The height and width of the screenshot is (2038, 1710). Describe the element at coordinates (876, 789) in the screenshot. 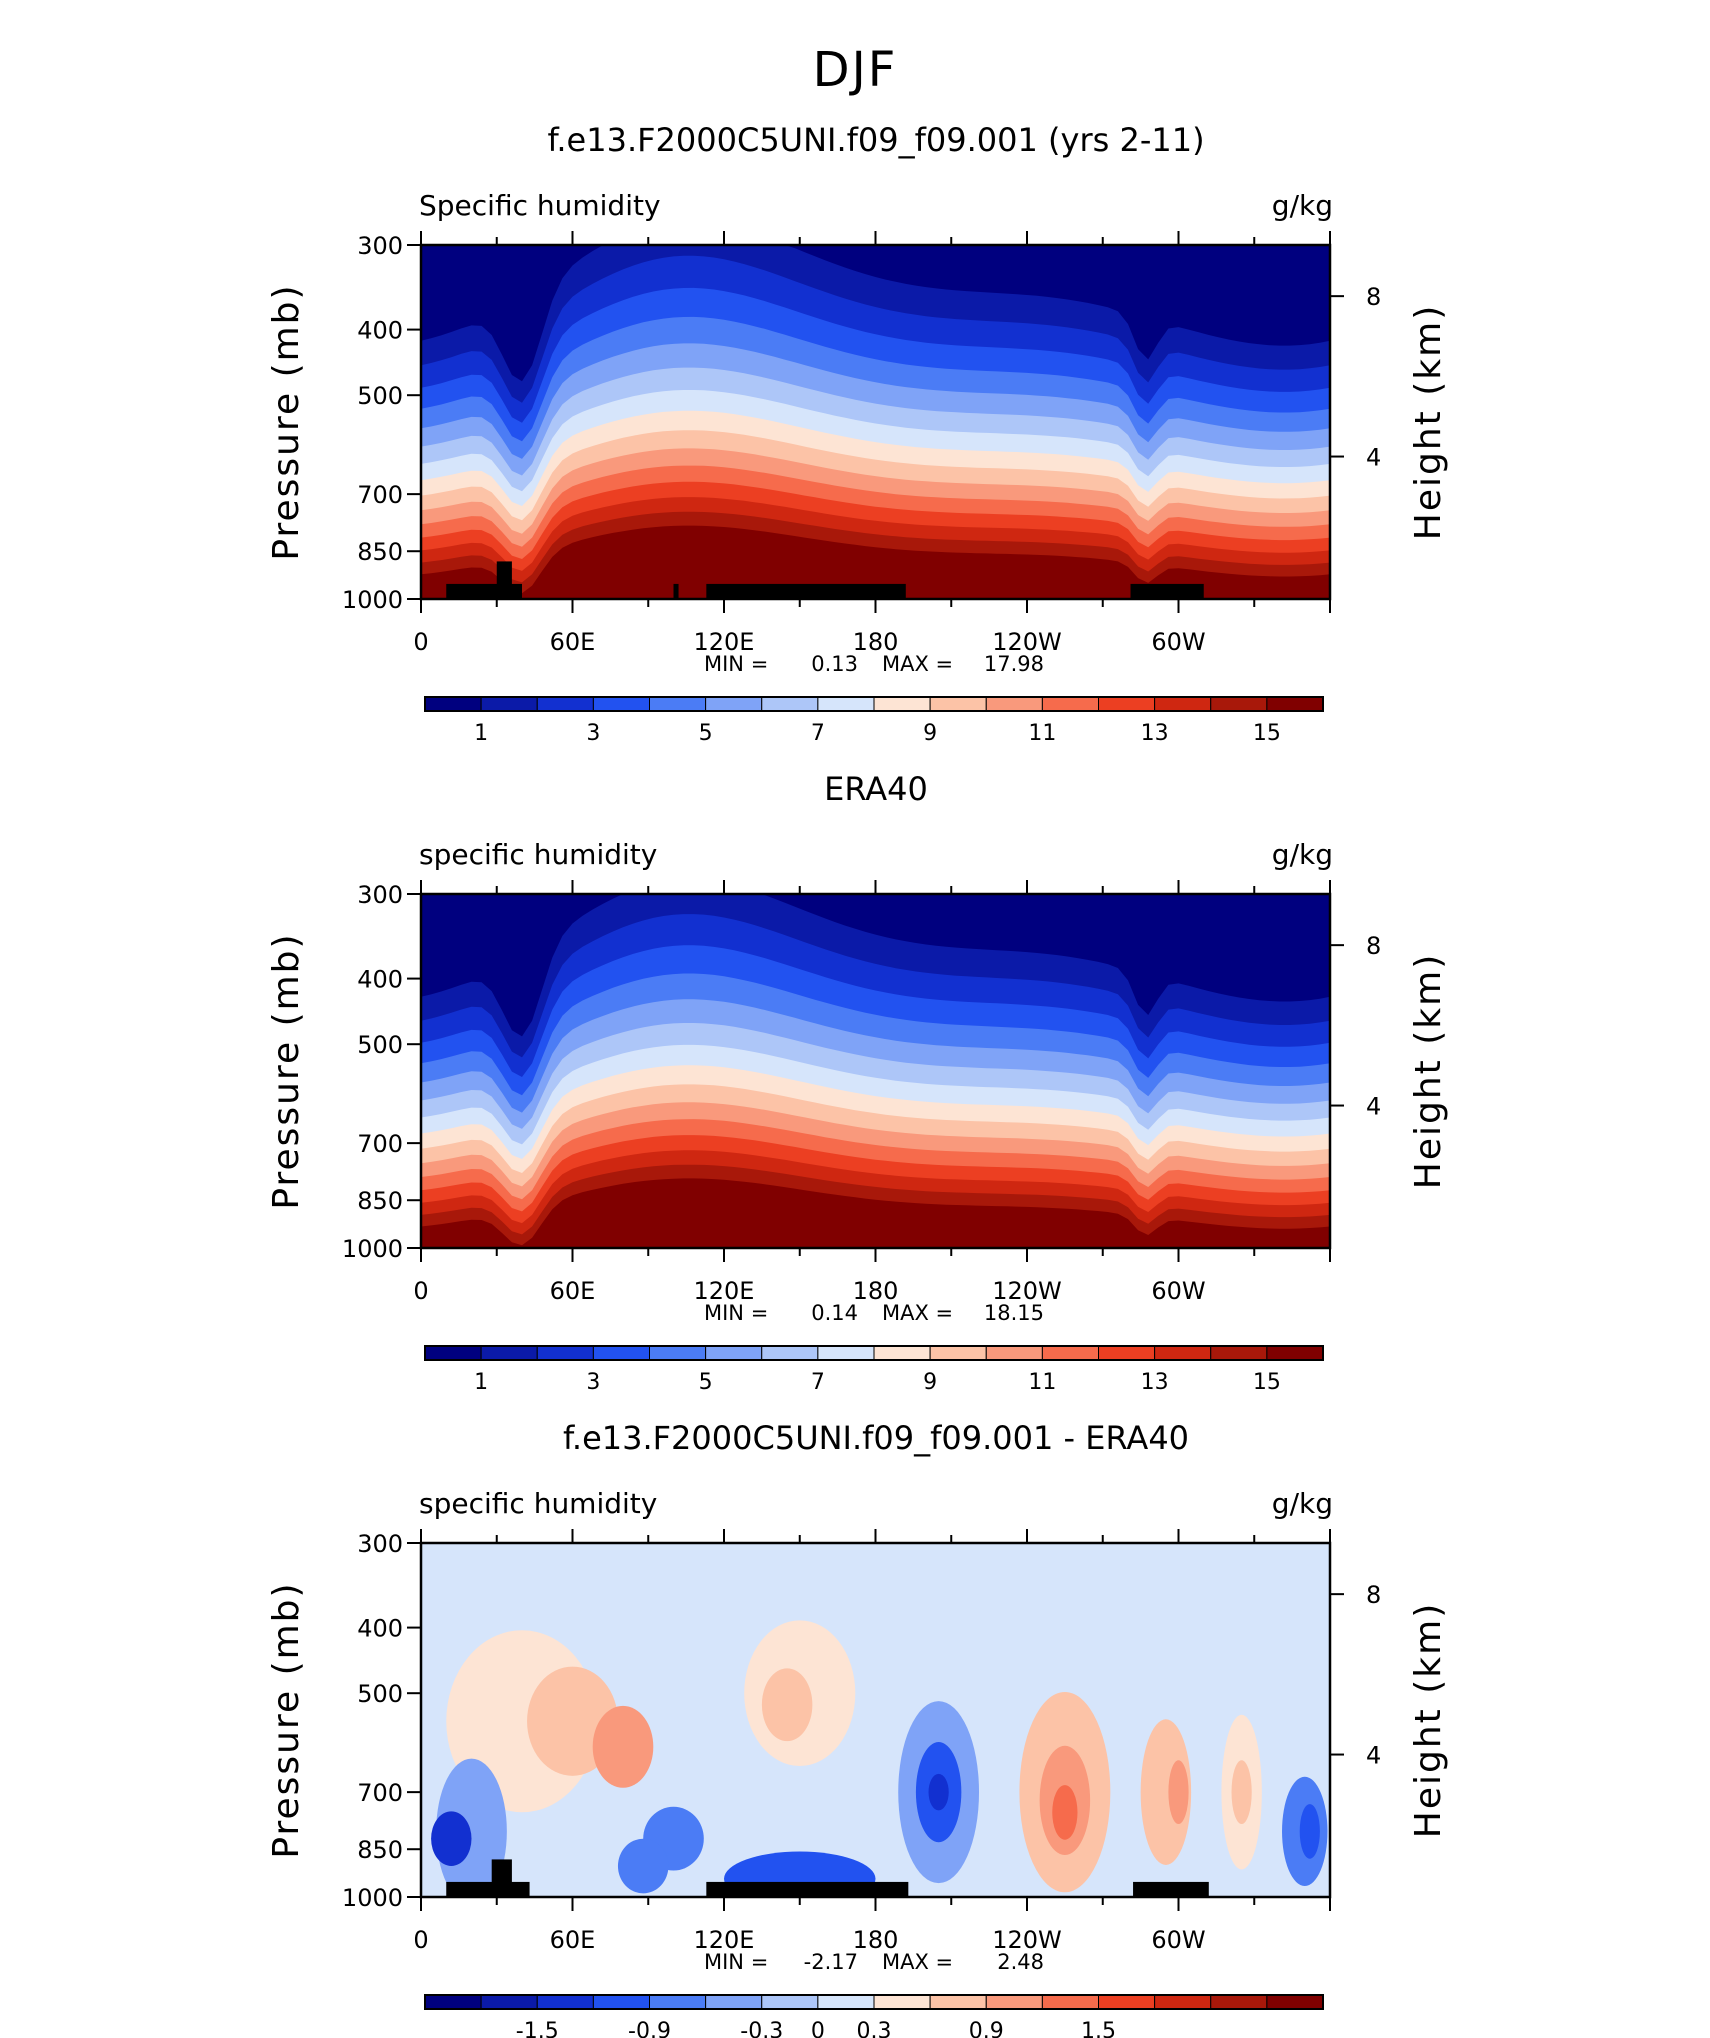

I see `panel-title: ERA40` at that location.